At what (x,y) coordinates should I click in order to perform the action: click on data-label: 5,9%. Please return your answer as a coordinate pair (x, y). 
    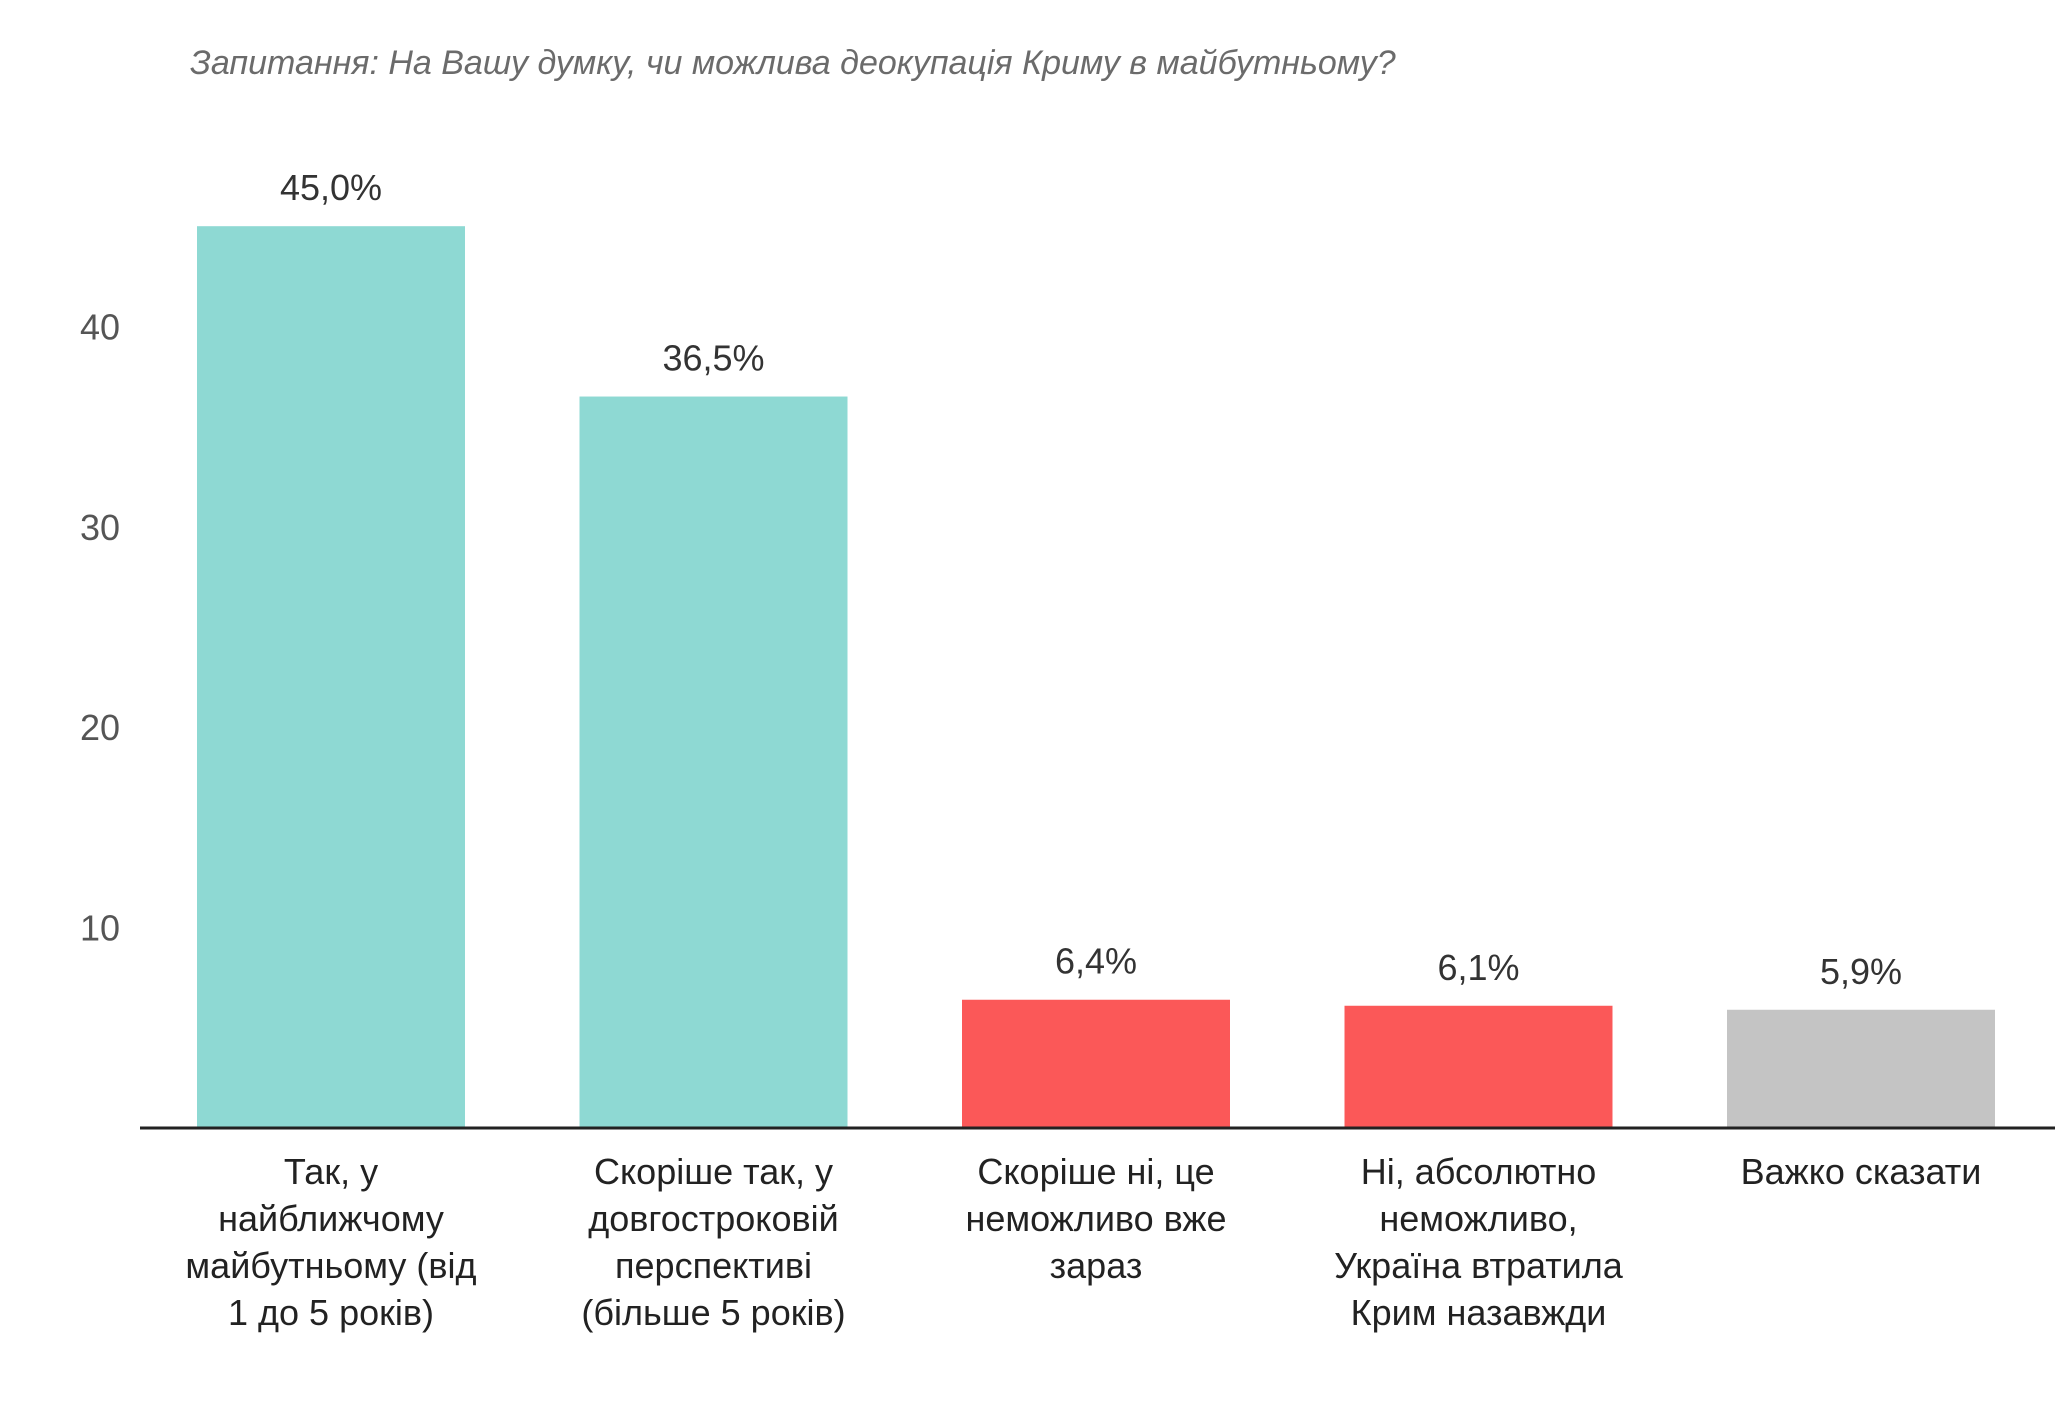
    Looking at the image, I should click on (1861, 971).